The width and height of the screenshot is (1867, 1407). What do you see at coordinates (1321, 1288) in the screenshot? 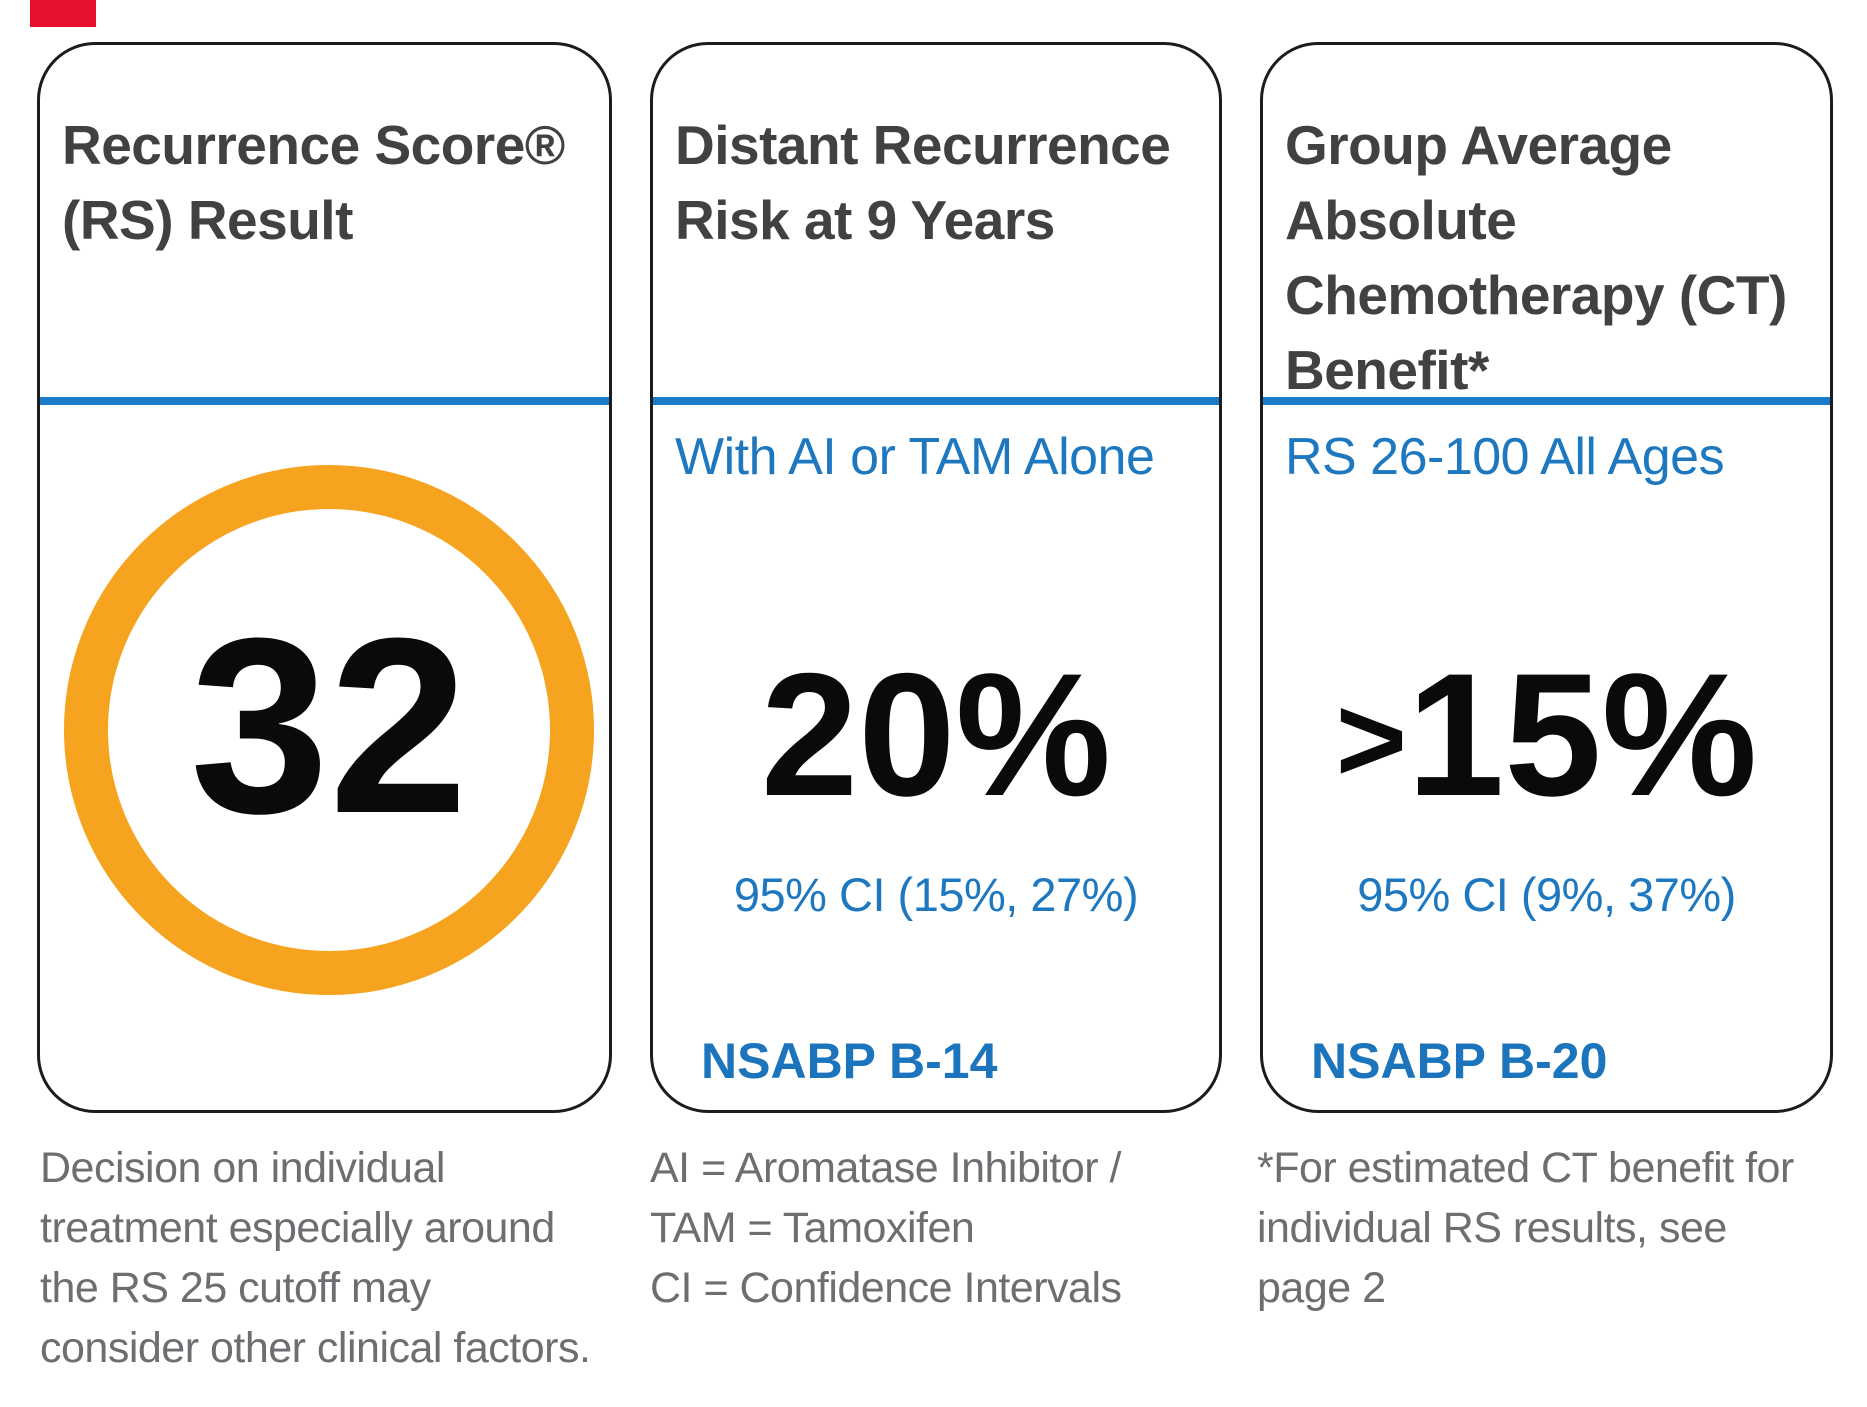
I see `footnote-line: page 2` at bounding box center [1321, 1288].